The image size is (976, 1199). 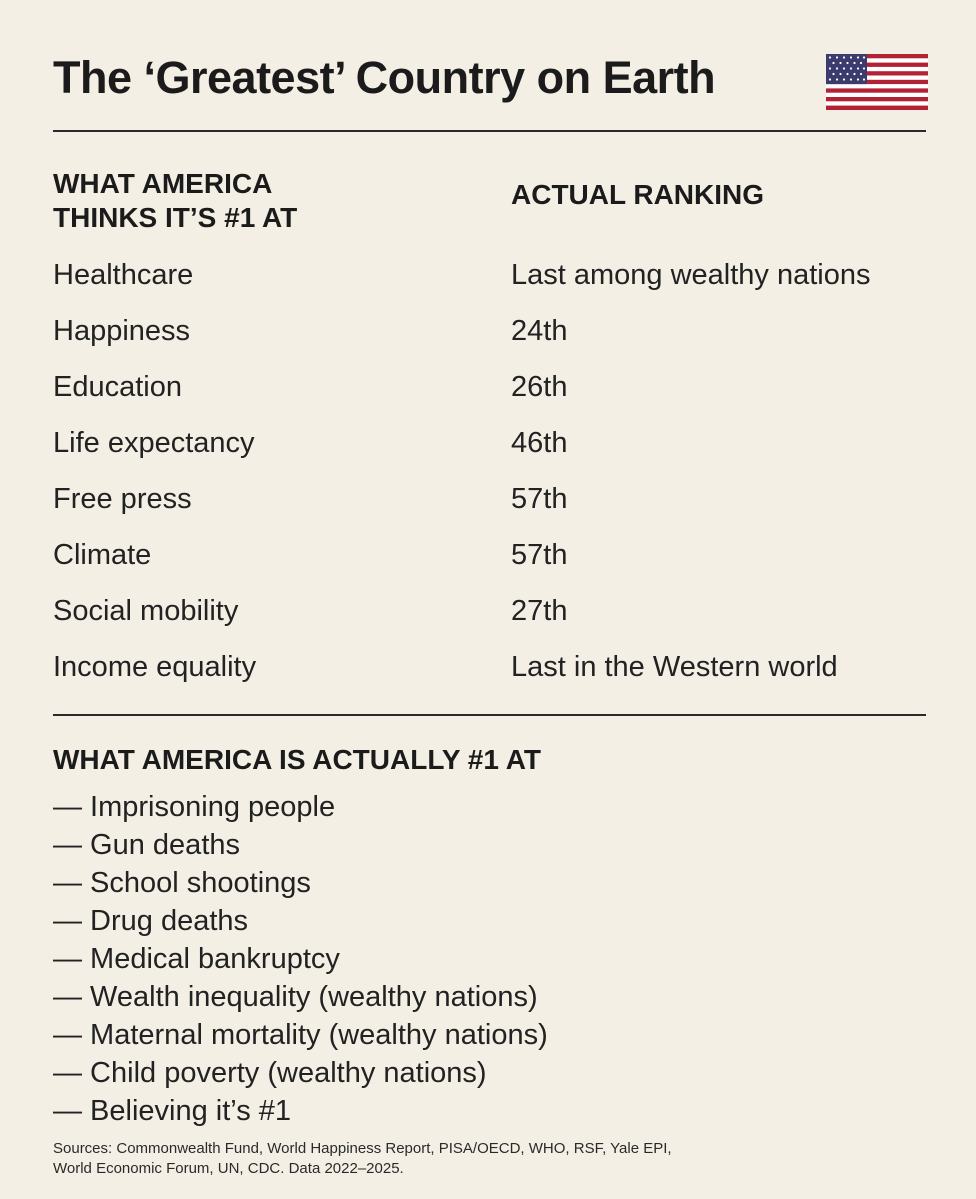 I want to click on row-value: 24th, so click(x=539, y=331).